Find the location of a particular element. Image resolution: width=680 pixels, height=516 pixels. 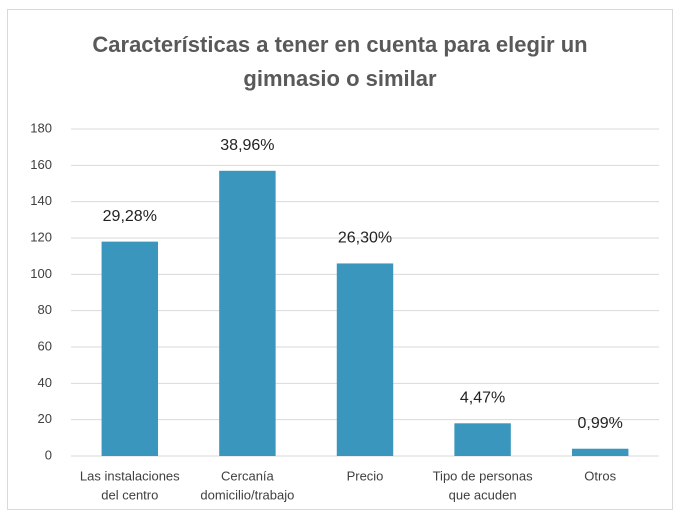

y-tick-label: 80 is located at coordinates (45, 309).